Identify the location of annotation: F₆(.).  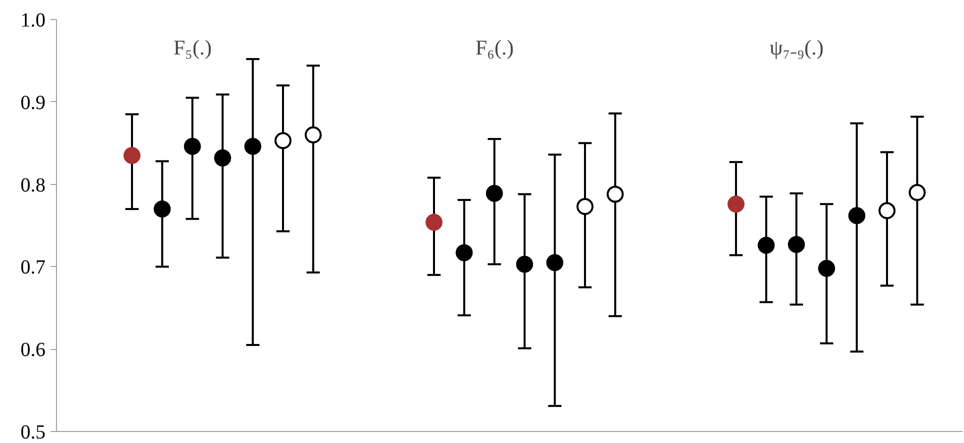
(494, 48).